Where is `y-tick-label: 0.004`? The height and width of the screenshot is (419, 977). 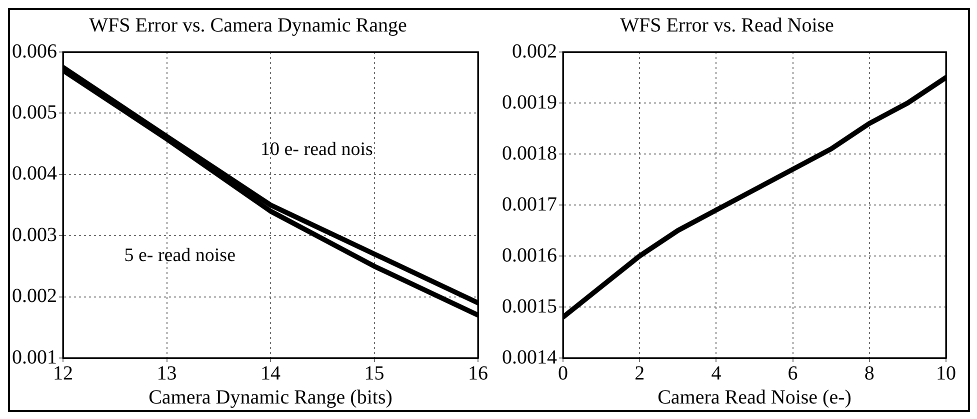
y-tick-label: 0.004 is located at coordinates (34, 173).